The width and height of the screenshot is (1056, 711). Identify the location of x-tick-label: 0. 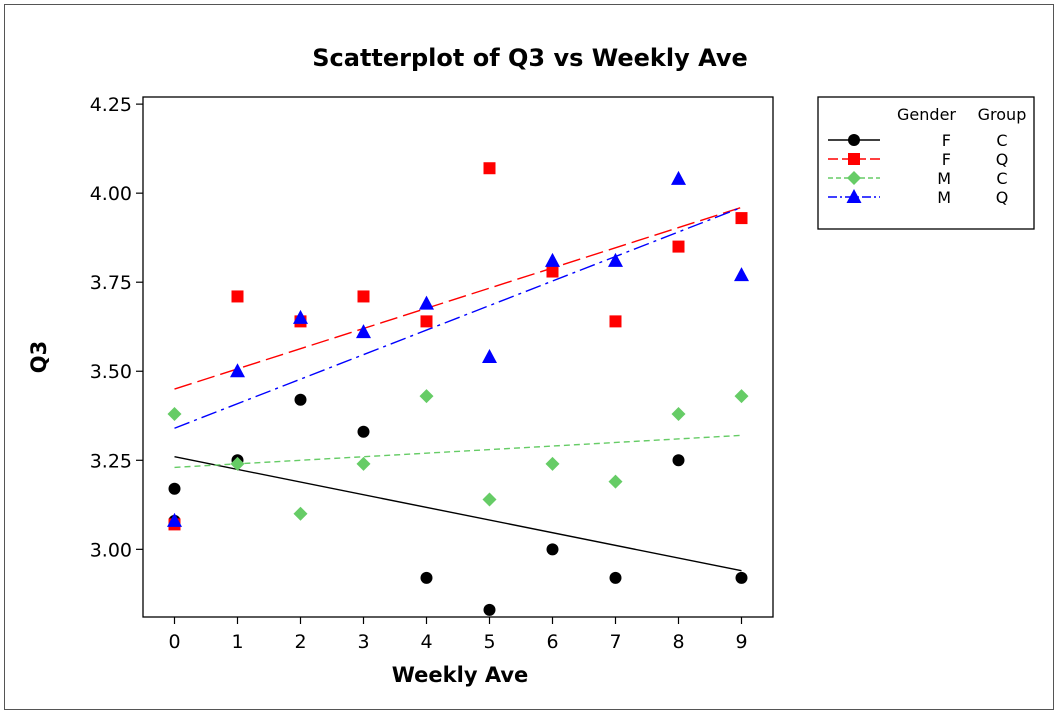
(174, 642).